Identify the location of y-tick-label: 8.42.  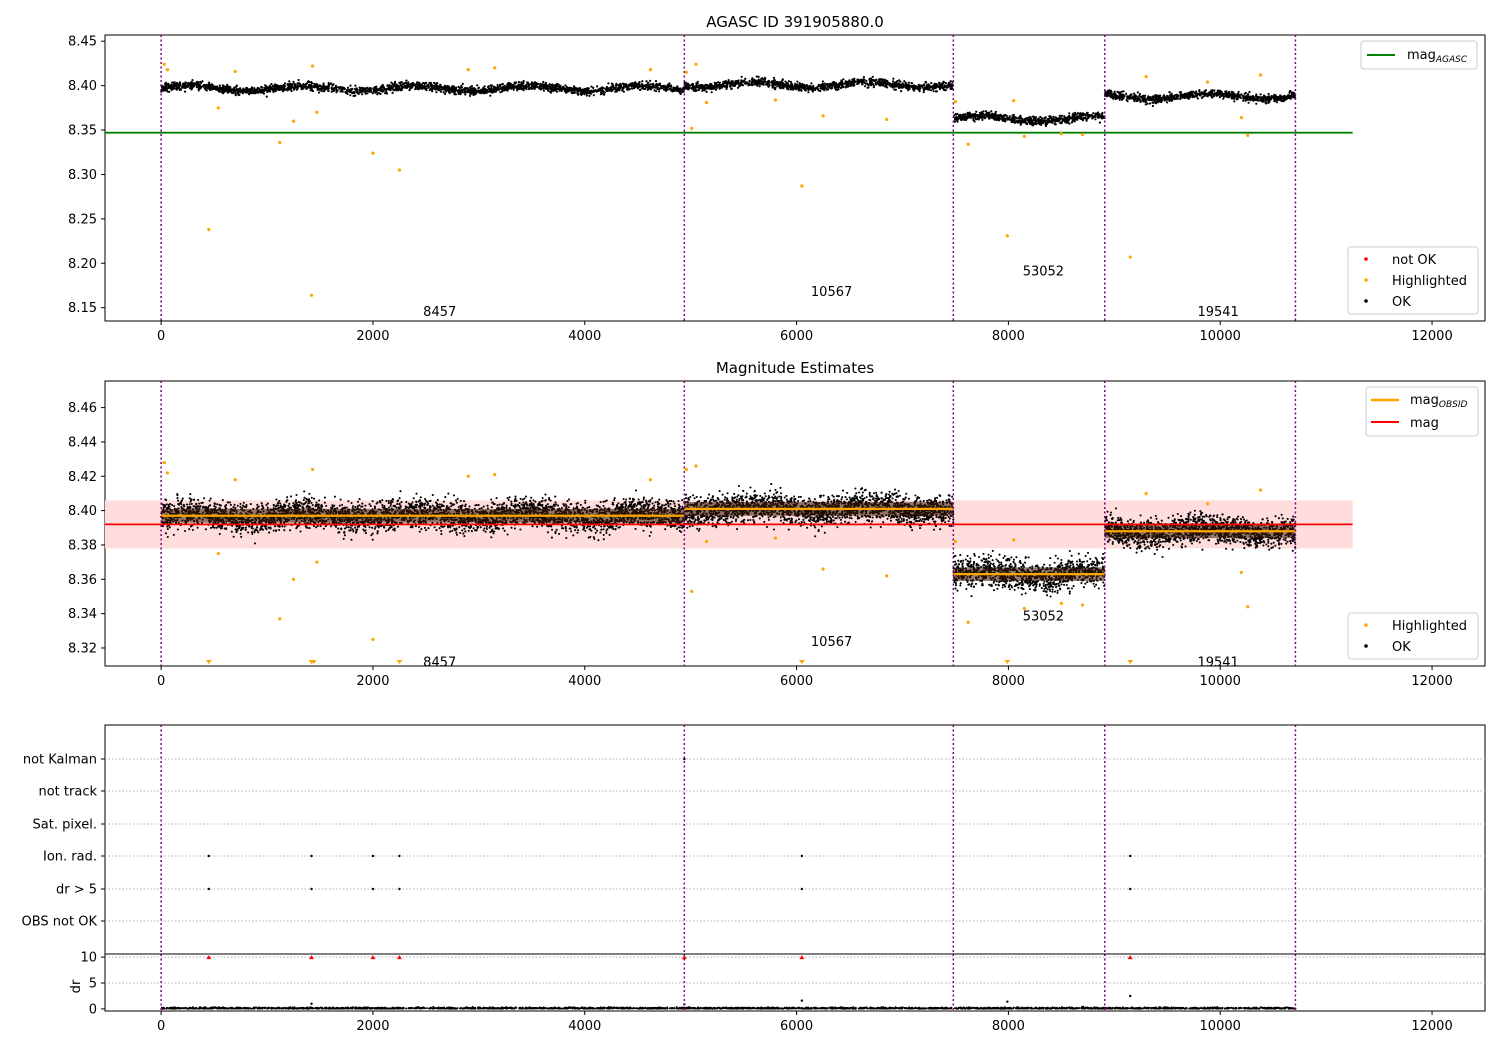
(82, 477).